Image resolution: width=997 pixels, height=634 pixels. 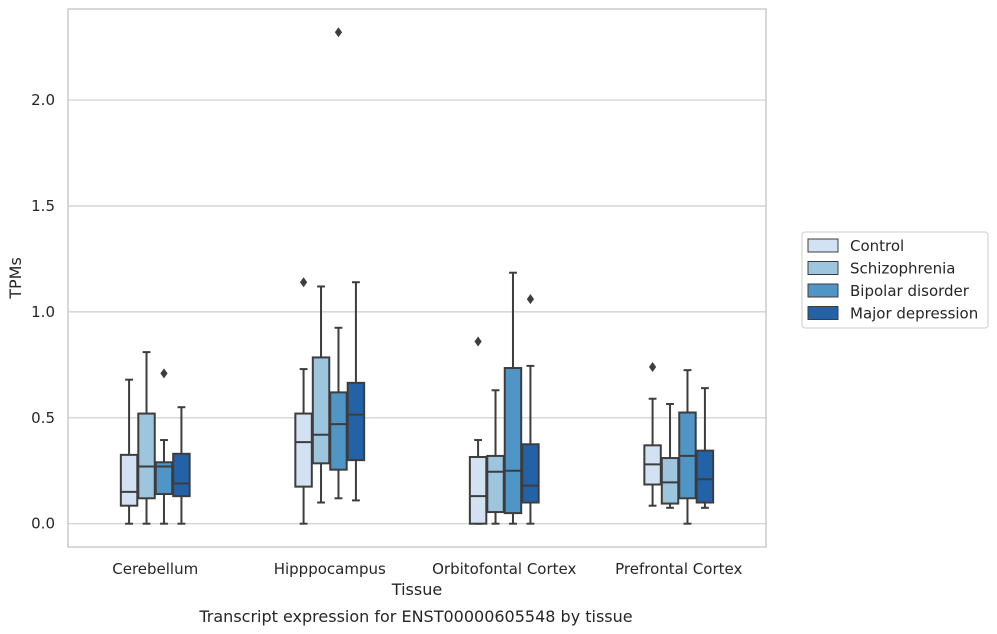 I want to click on y-axis-ticks: 0.0 0.5 1.0 1.5 2.0, so click(x=43, y=312).